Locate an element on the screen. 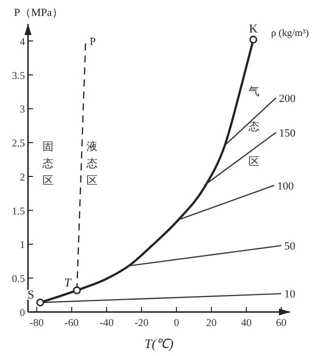 The height and width of the screenshot is (356, 327). series-label: P is located at coordinates (93, 42).